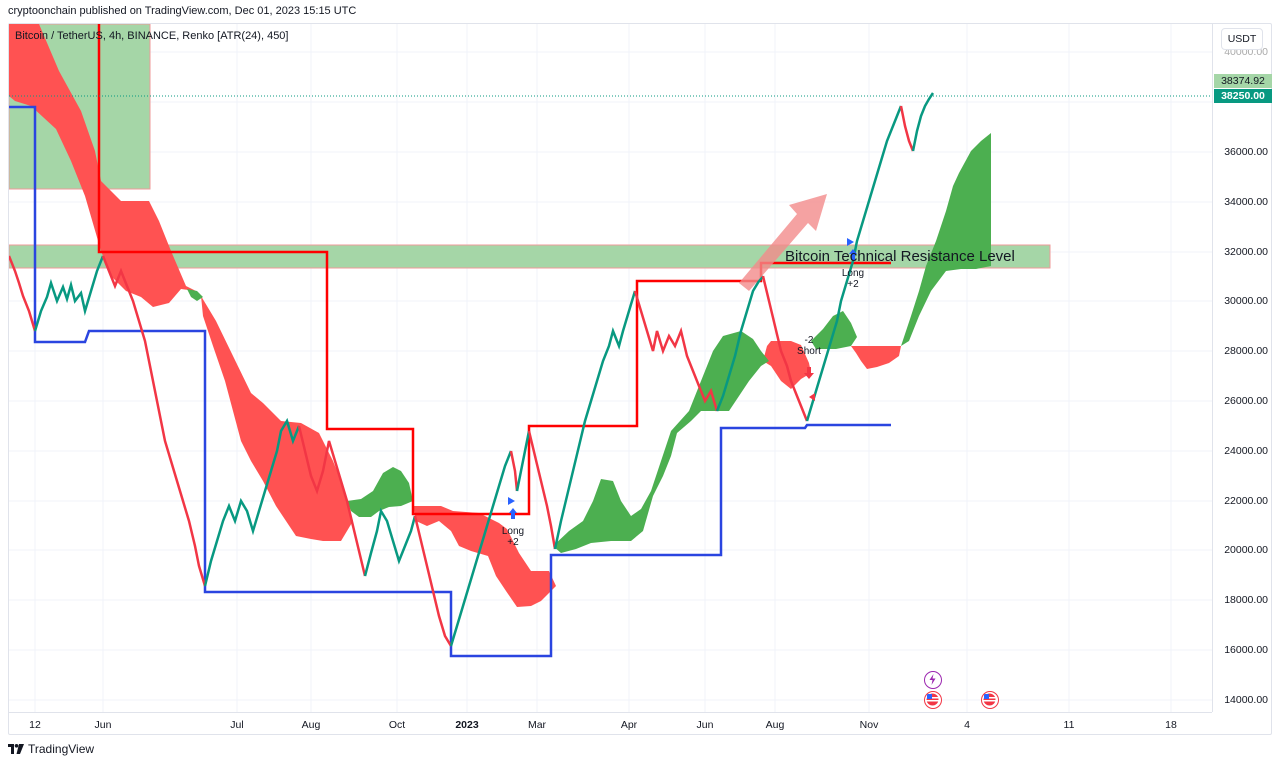  What do you see at coordinates (1069, 725) in the screenshot?
I see `time-label: 11` at bounding box center [1069, 725].